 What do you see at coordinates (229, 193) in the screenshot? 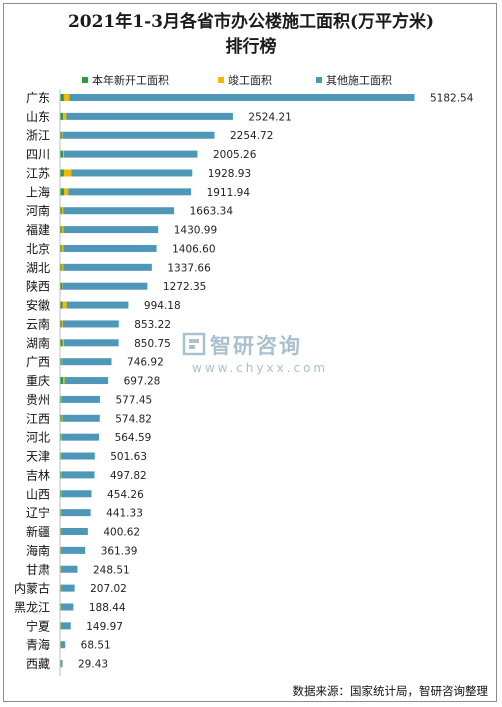
I see `total-value-label: 1911.94` at bounding box center [229, 193].